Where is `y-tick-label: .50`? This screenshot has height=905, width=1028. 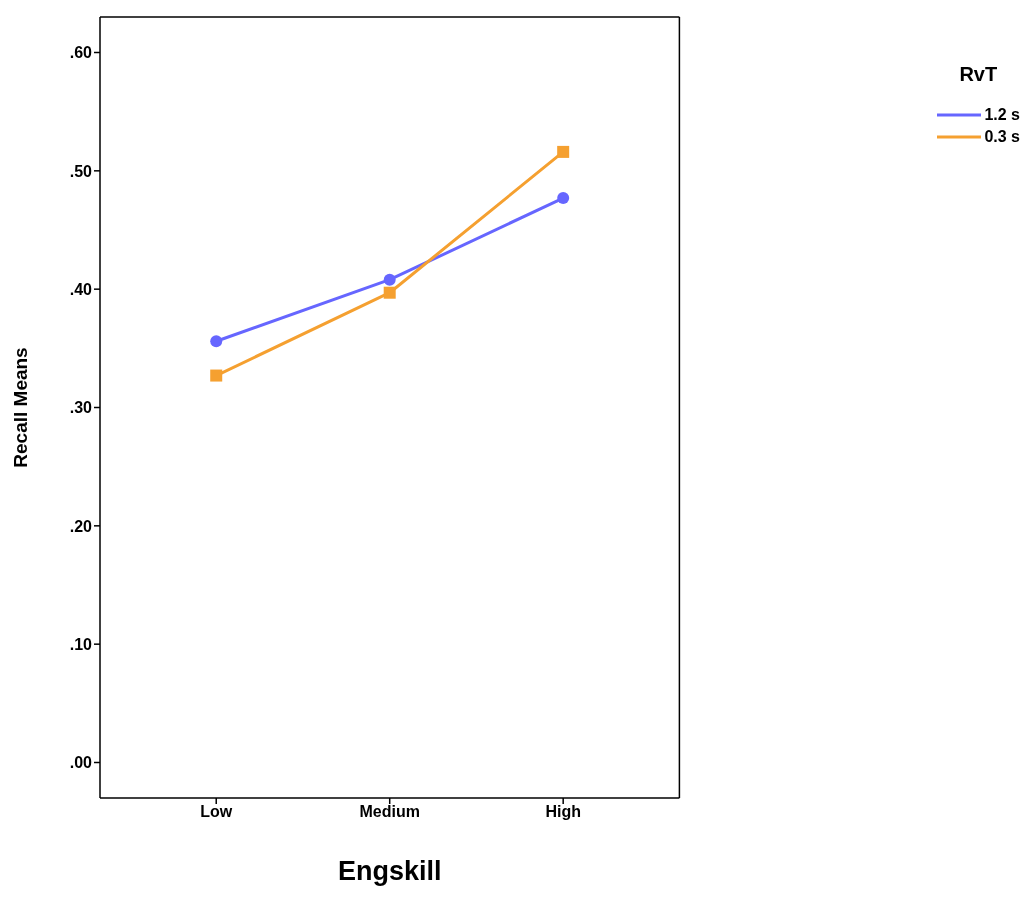 y-tick-label: .50 is located at coordinates (81, 171).